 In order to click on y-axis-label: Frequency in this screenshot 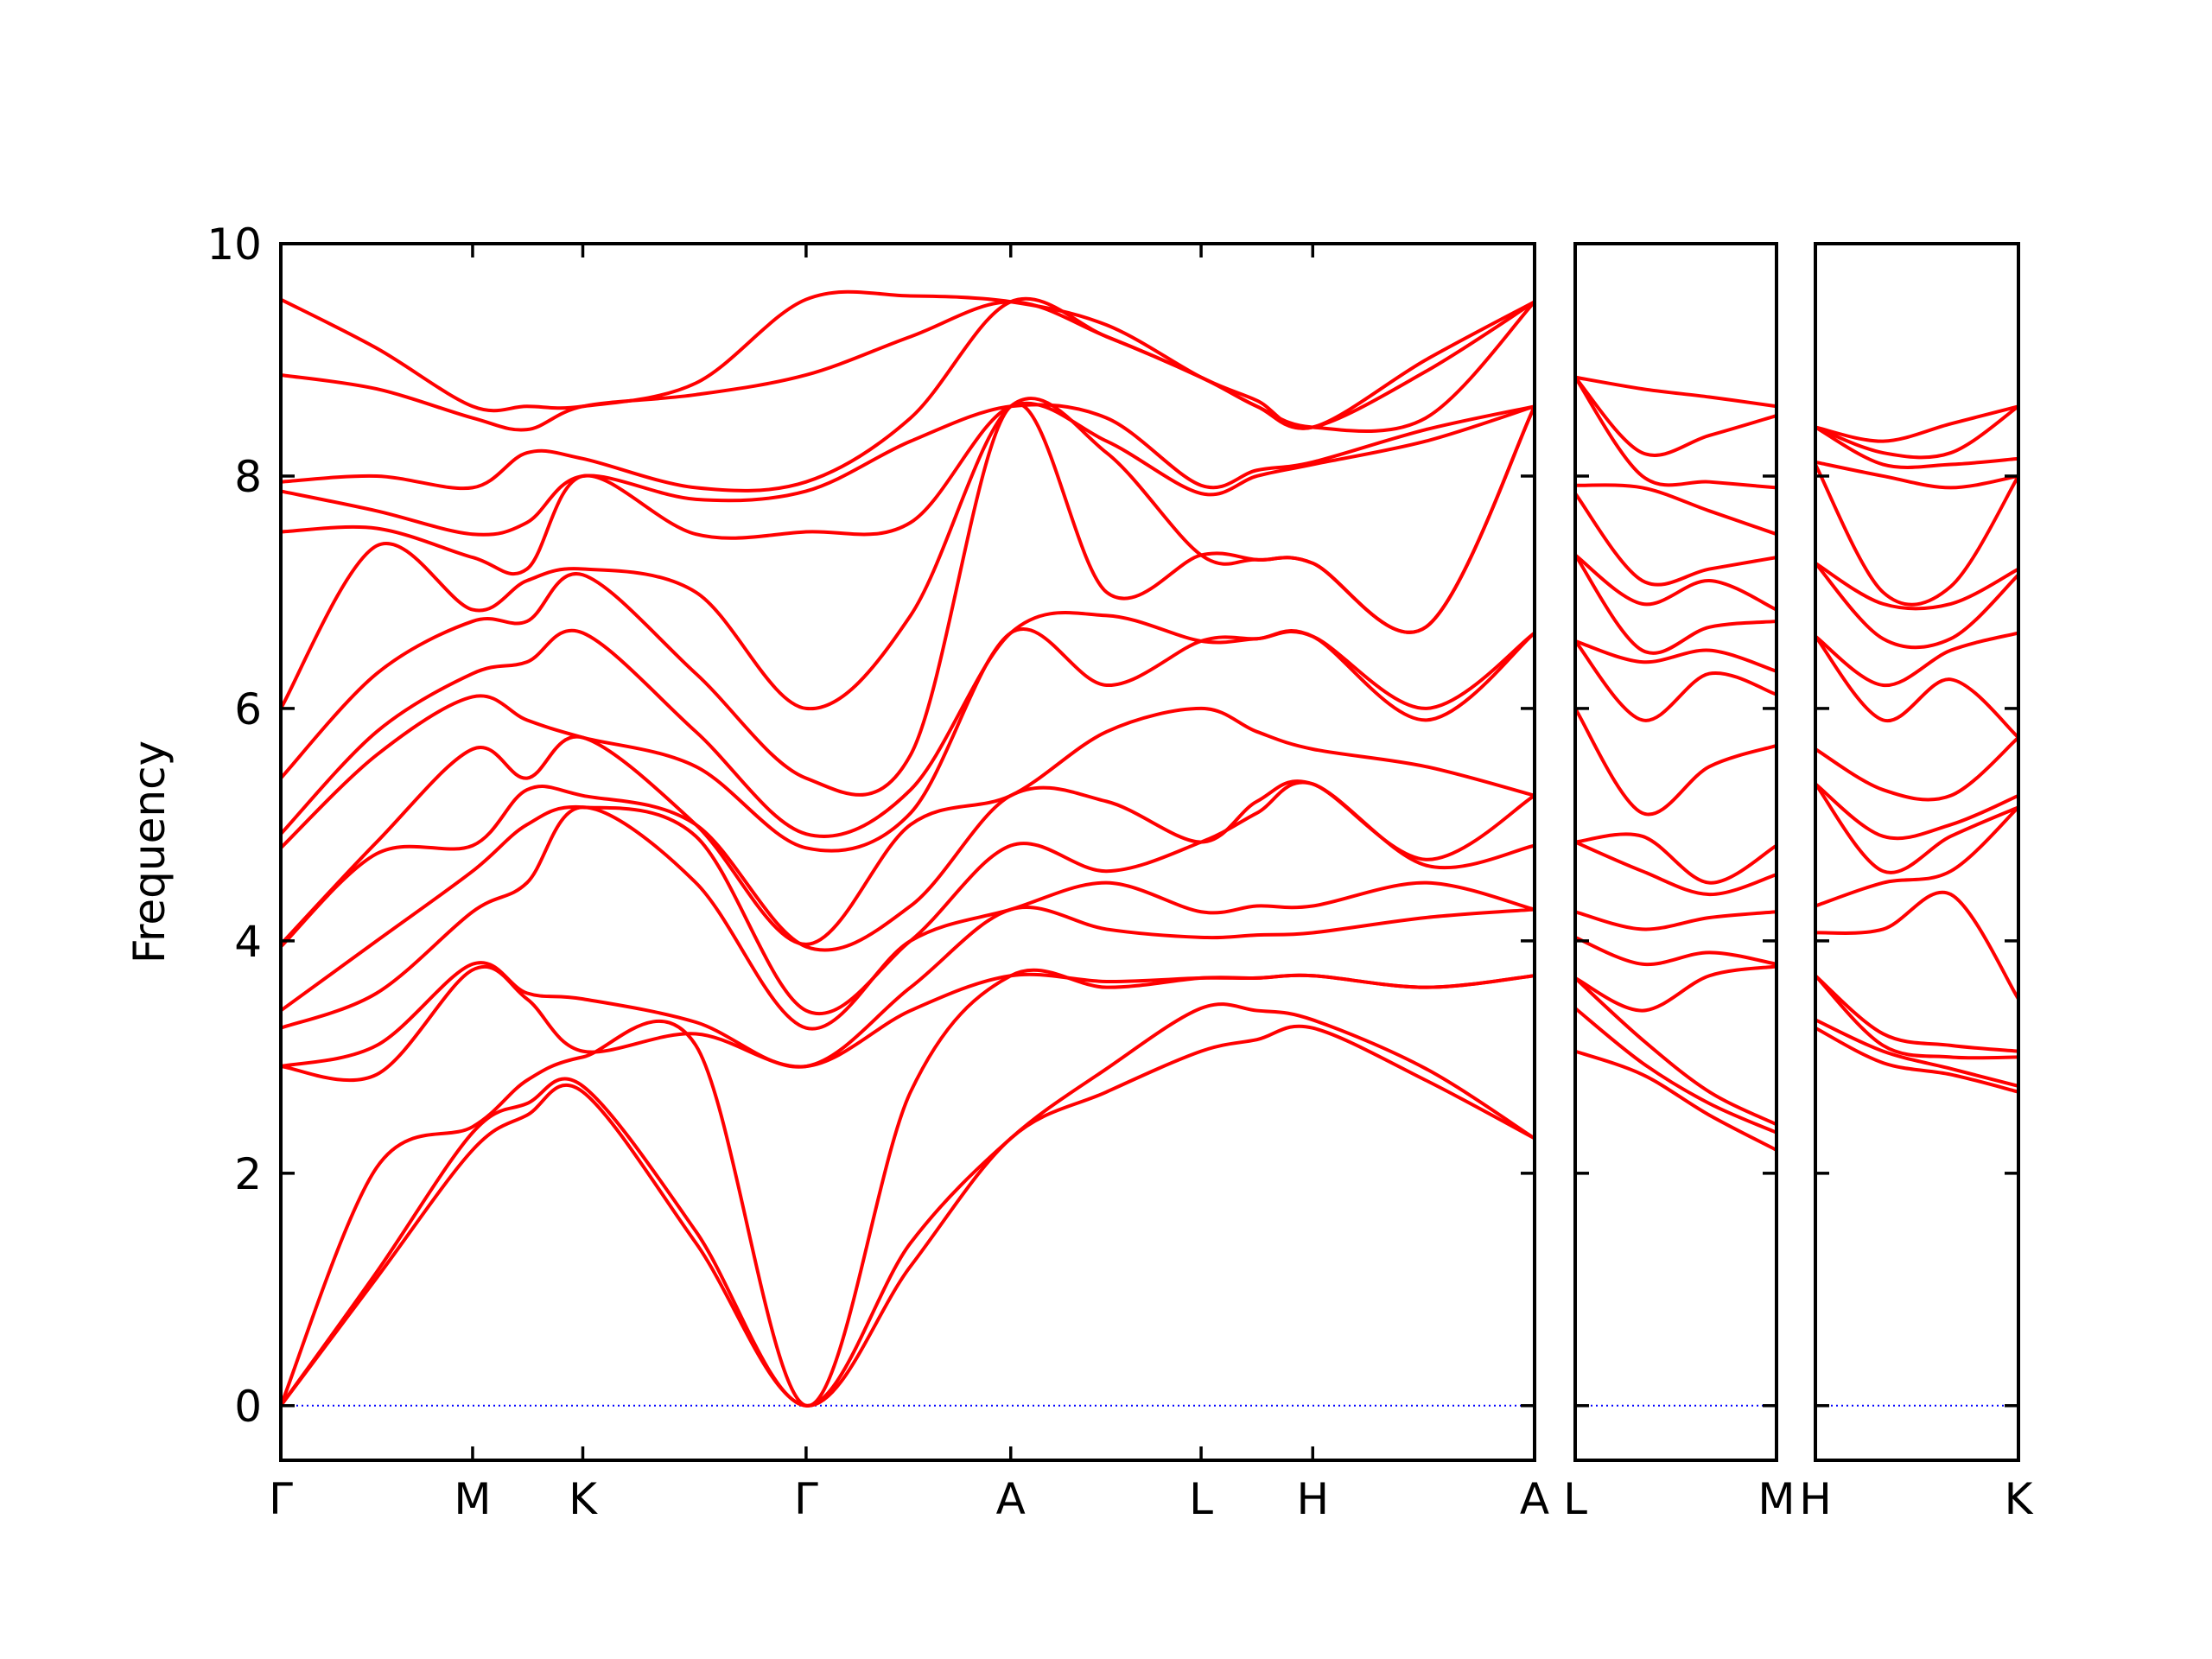, I will do `click(149, 852)`.